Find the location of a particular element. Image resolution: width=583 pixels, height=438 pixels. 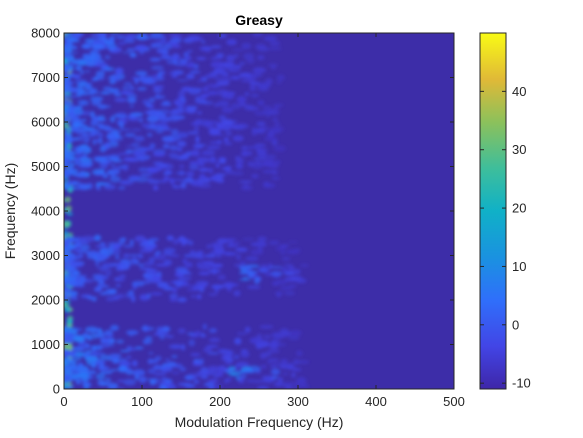

colorbar-tick-label: -10 is located at coordinates (521, 383).